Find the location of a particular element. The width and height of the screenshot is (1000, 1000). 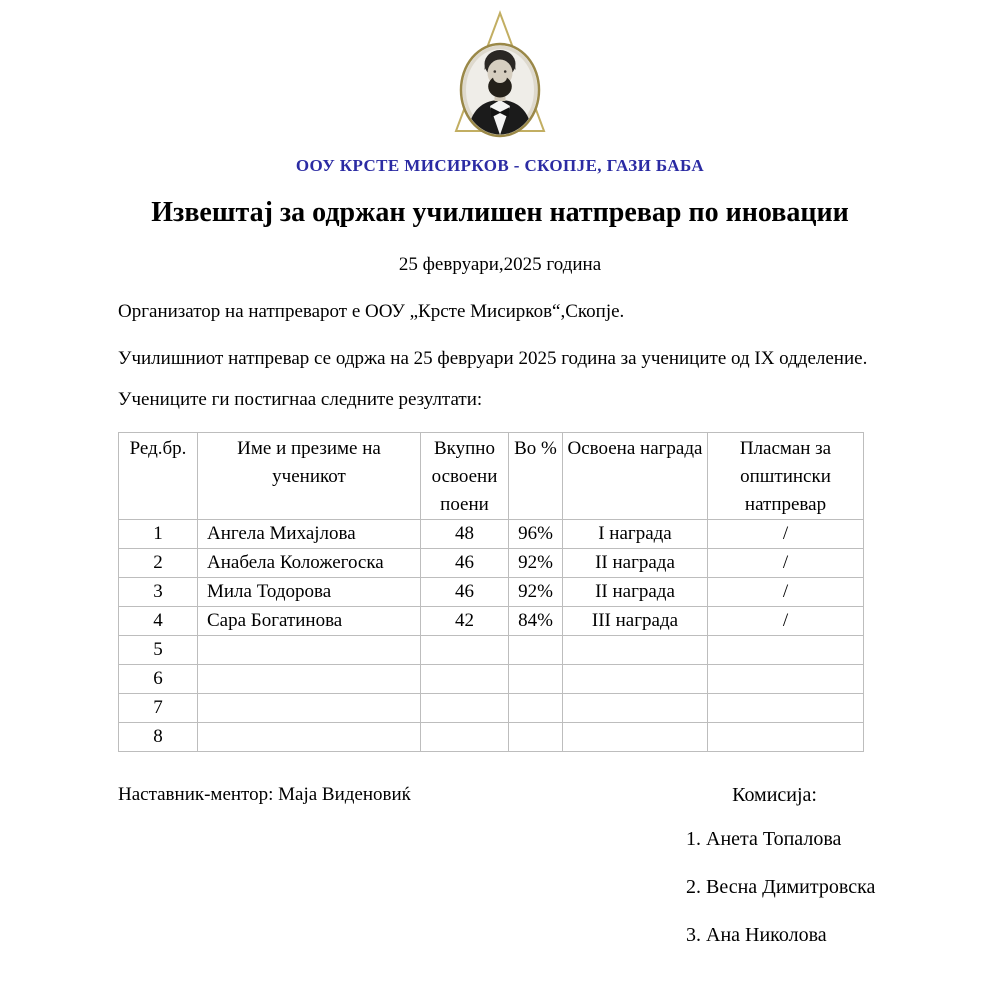

row-number-cell: 7 is located at coordinates (158, 708).